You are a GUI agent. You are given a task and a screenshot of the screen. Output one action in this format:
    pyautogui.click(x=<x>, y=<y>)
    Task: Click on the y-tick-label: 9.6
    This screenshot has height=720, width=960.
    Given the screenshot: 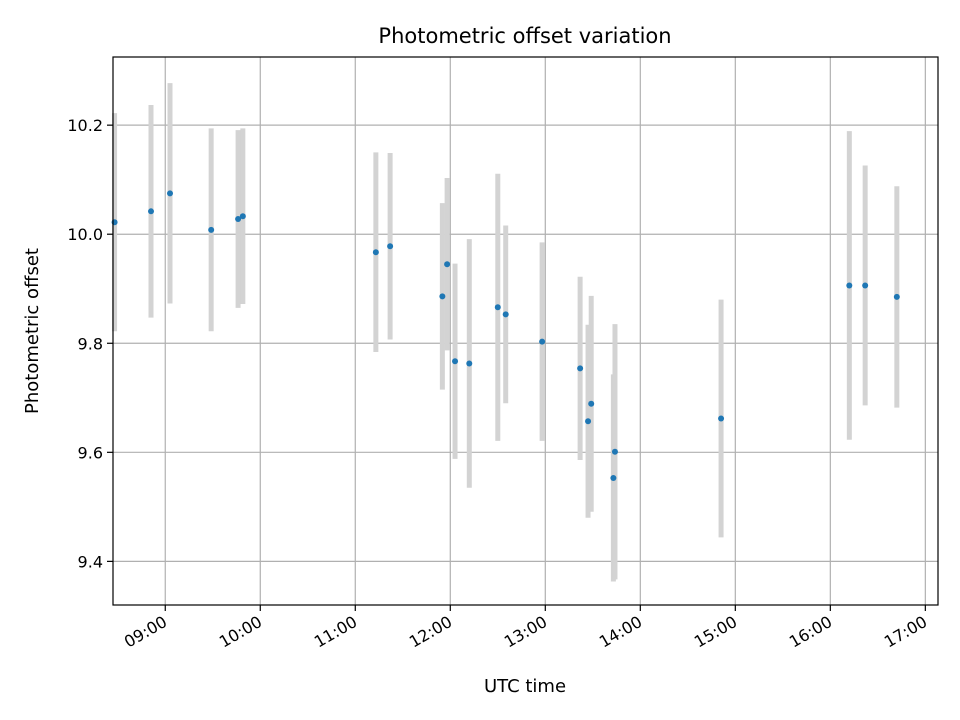 What is the action you would take?
    pyautogui.click(x=90, y=452)
    